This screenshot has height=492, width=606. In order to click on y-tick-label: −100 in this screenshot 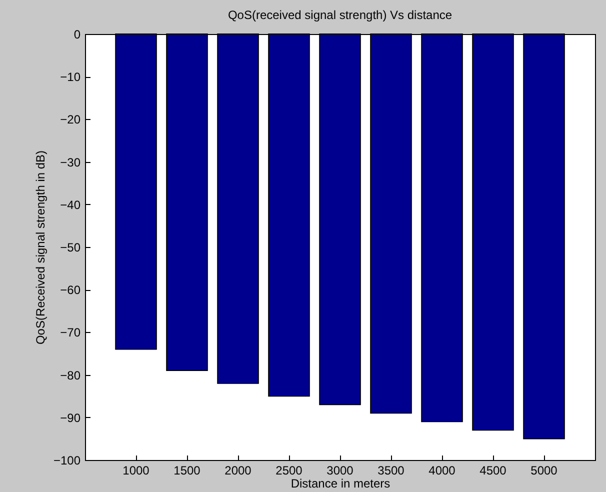, I will do `click(67, 461)`.